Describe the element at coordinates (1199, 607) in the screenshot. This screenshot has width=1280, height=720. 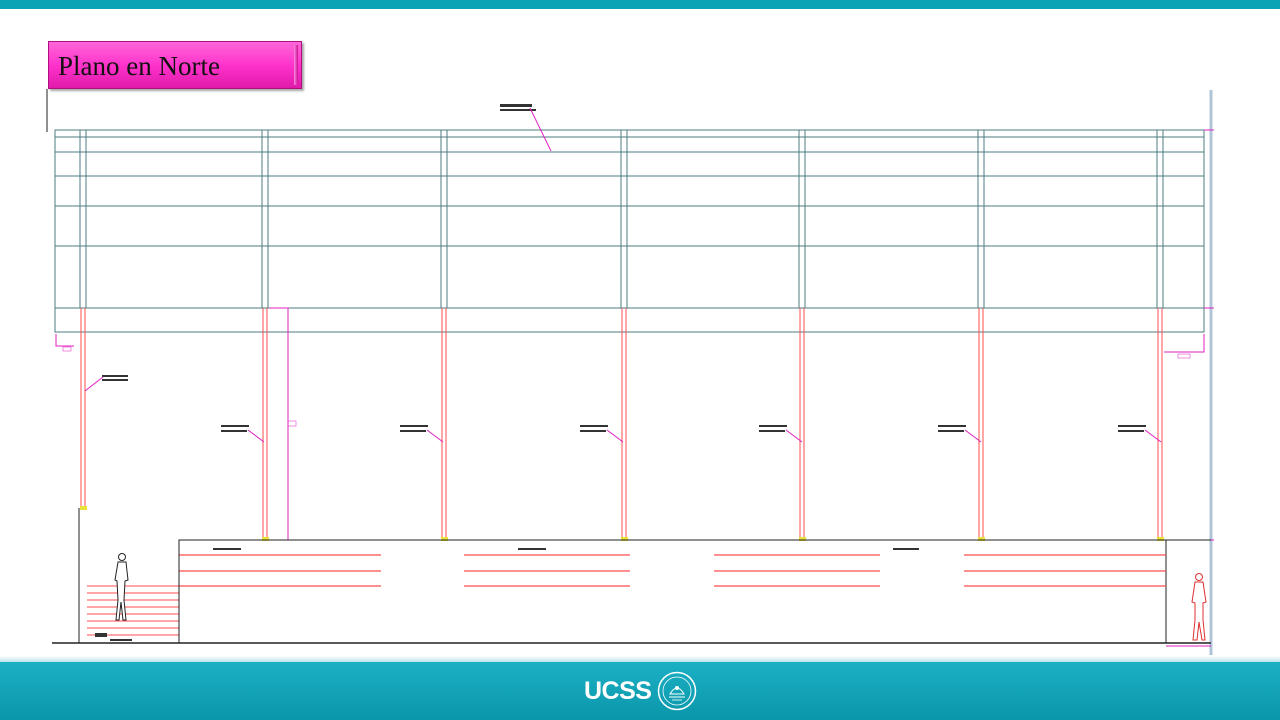
I see `scale-figure-right` at that location.